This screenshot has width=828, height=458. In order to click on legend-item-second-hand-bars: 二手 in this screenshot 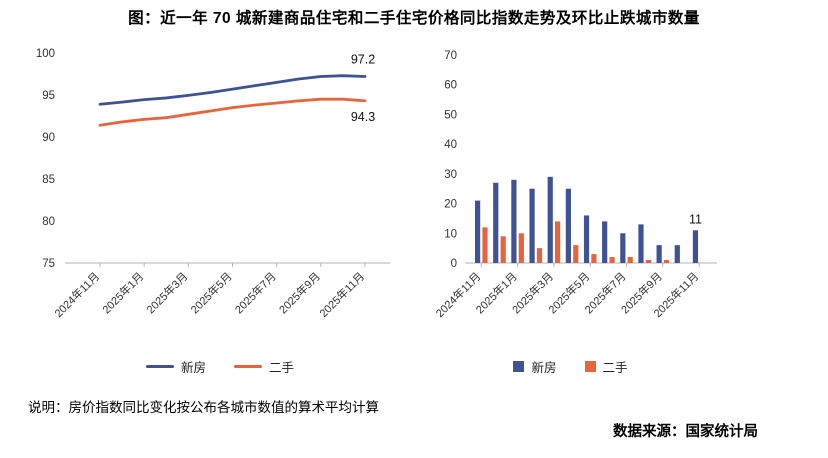, I will do `click(606, 366)`.